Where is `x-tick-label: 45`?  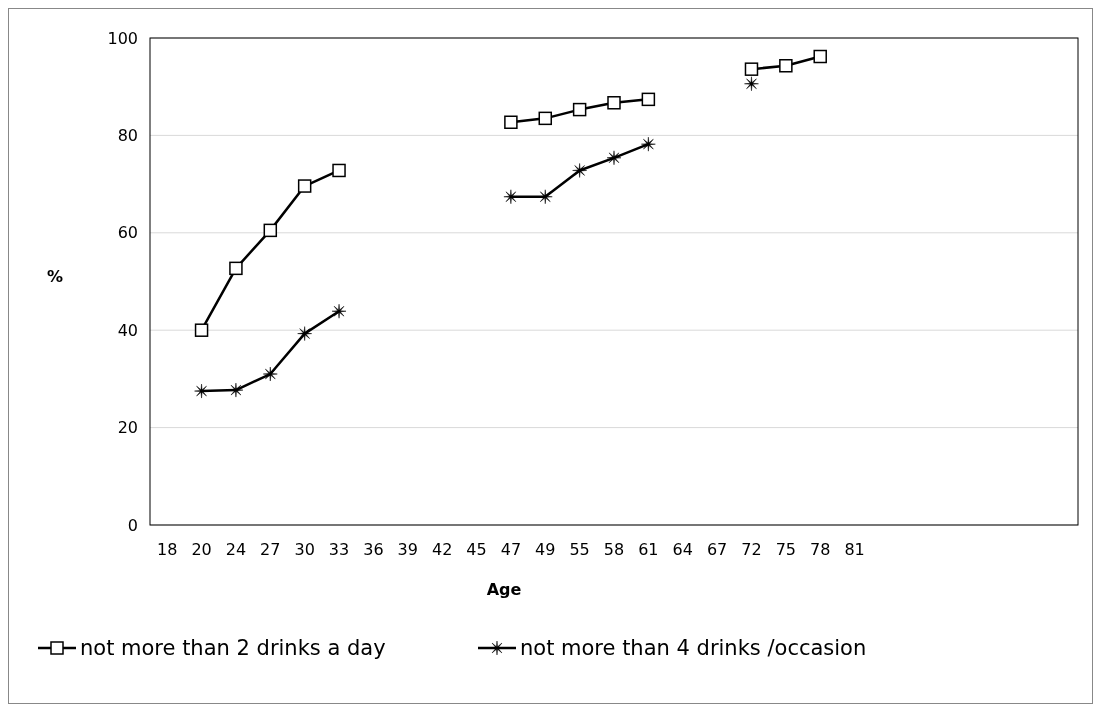 x-tick-label: 45 is located at coordinates (476, 549).